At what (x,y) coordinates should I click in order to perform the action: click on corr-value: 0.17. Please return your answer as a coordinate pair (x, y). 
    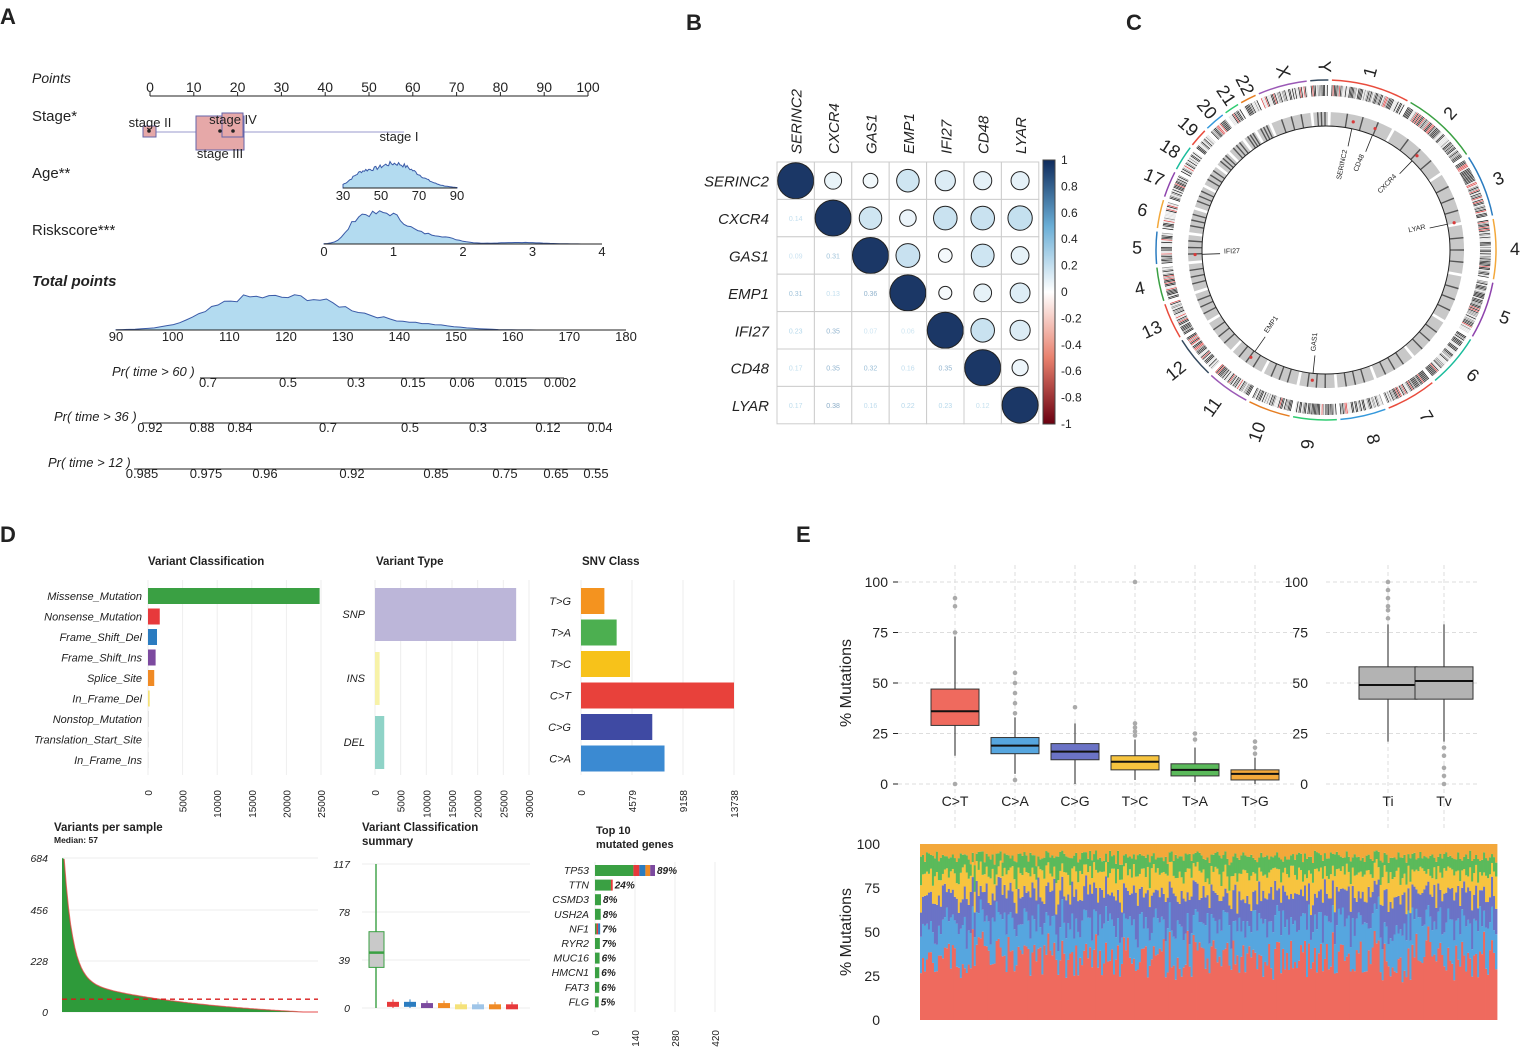
    Looking at the image, I should click on (796, 406).